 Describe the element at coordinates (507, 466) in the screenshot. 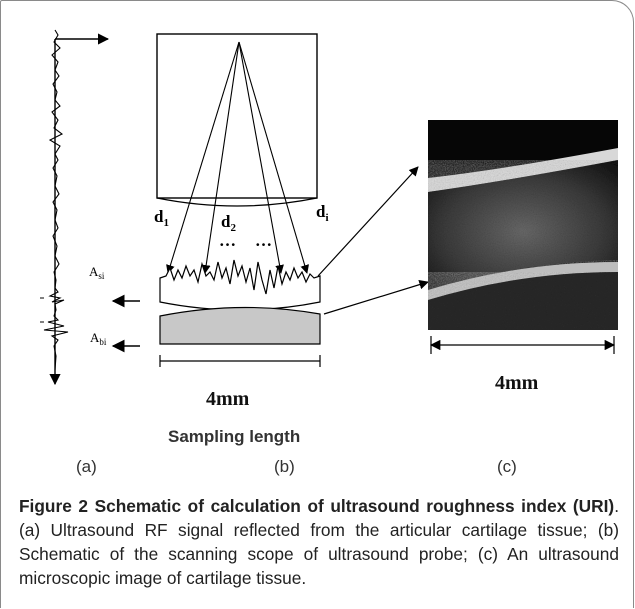

I see `panel-c-label: (c)` at that location.